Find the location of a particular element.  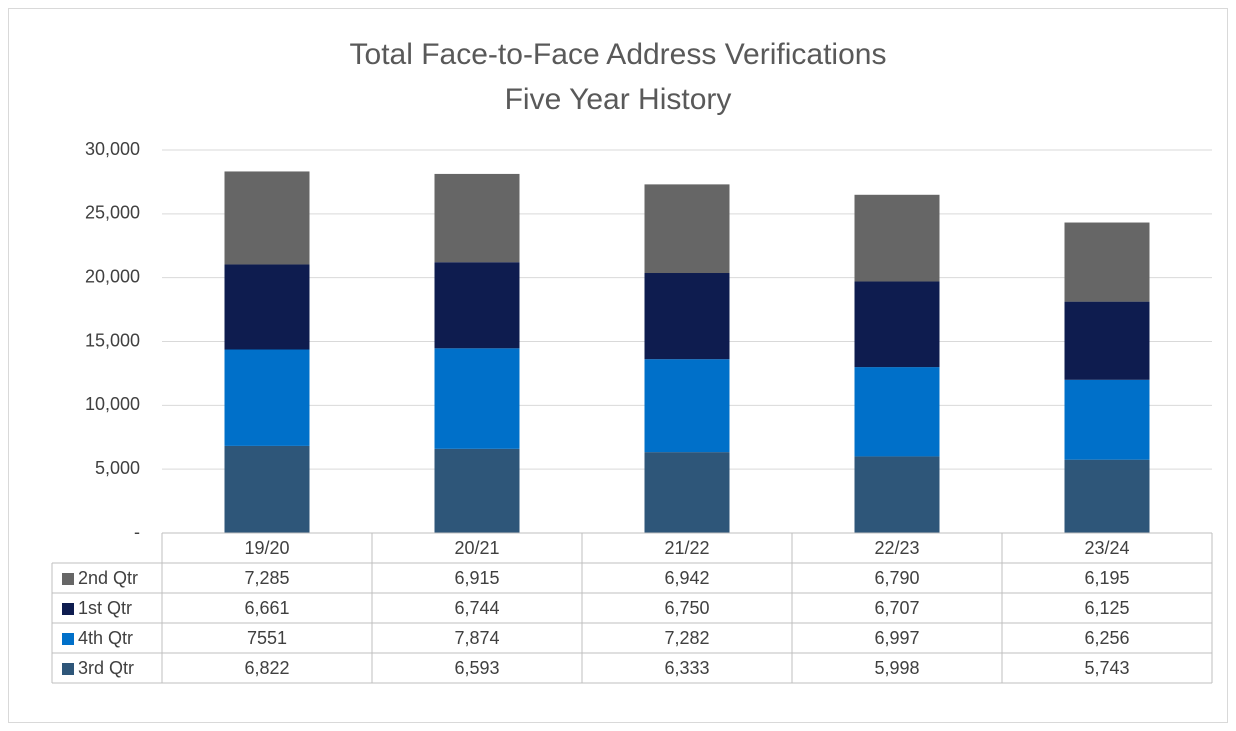

chart-title: Total Face-to-Face Address Verifications is located at coordinates (618, 54).